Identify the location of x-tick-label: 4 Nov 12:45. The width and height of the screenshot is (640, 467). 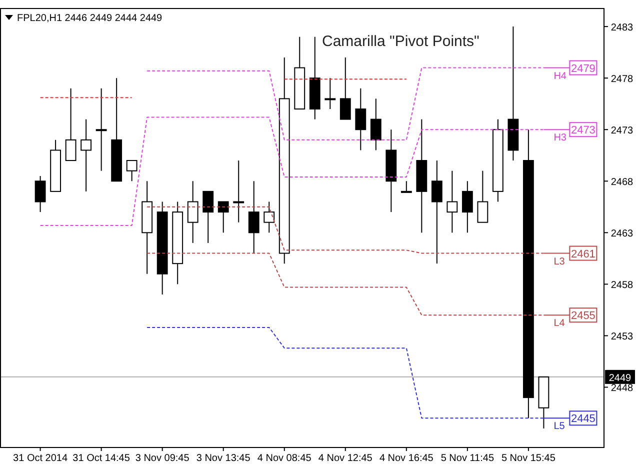
(345, 458).